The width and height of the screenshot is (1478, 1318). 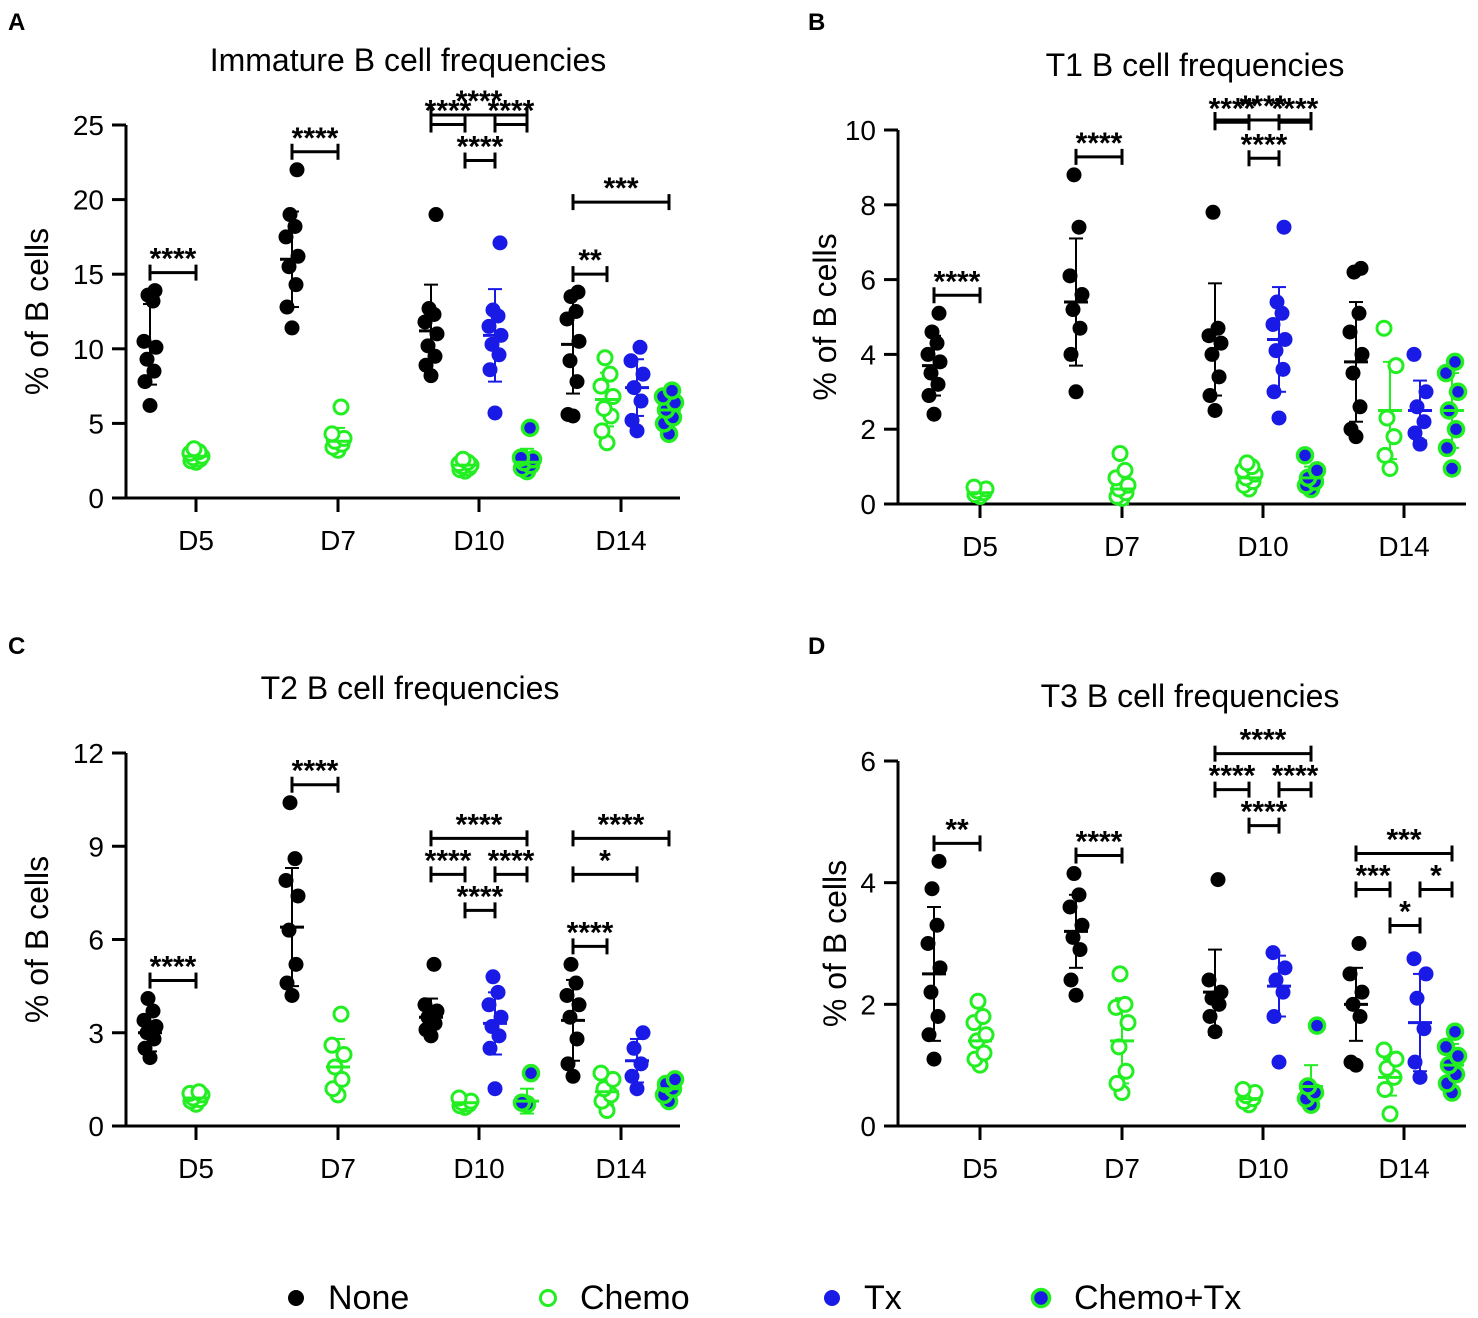 I want to click on y-tick-label: 8, so click(x=868, y=205).